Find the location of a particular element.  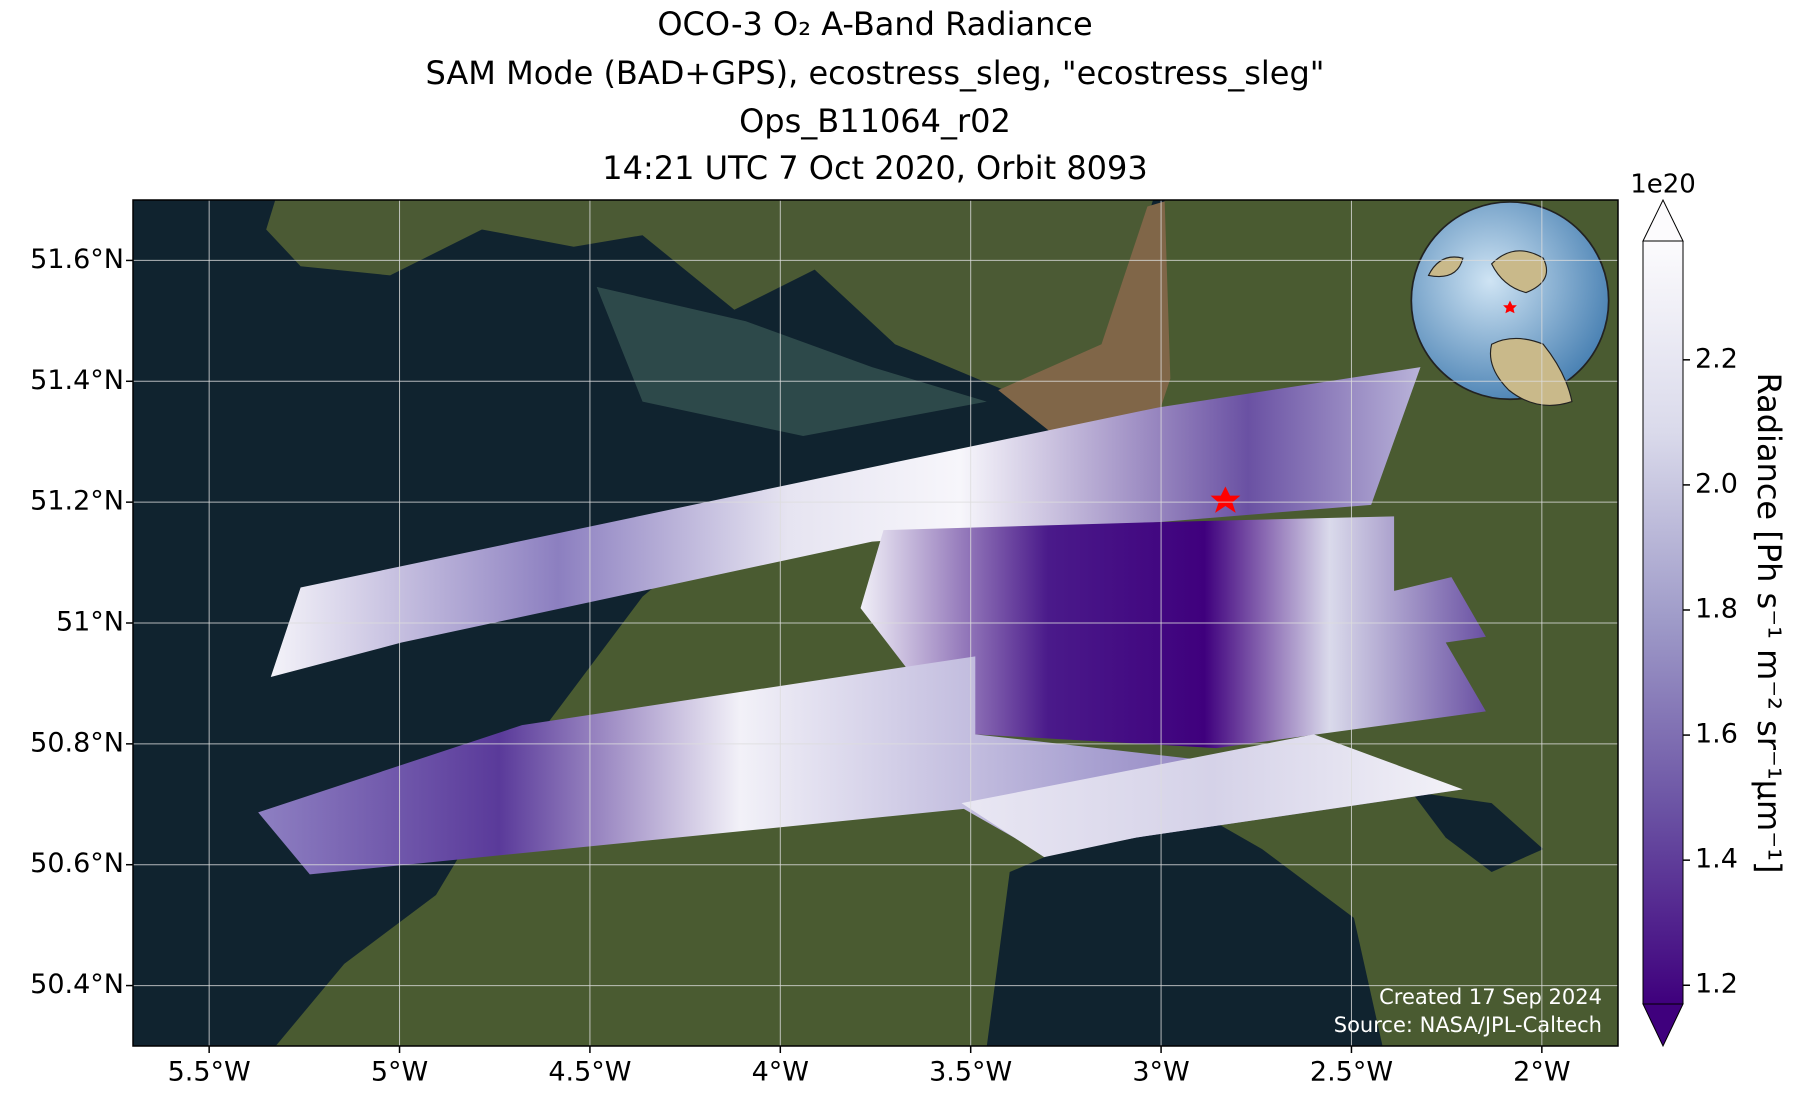

colorbar-tick-label: 1.6 is located at coordinates (1716, 734).